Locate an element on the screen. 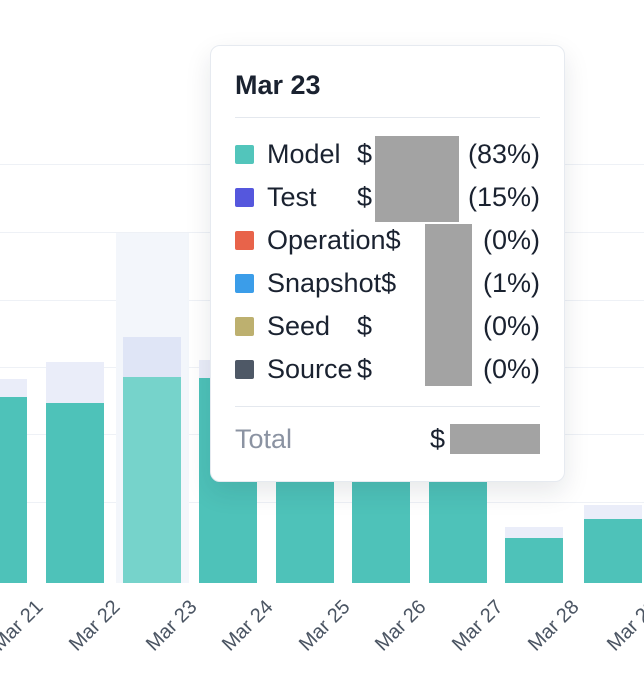  tooltip-row-snapshot: Snapshot $ (1%) is located at coordinates (387, 283).